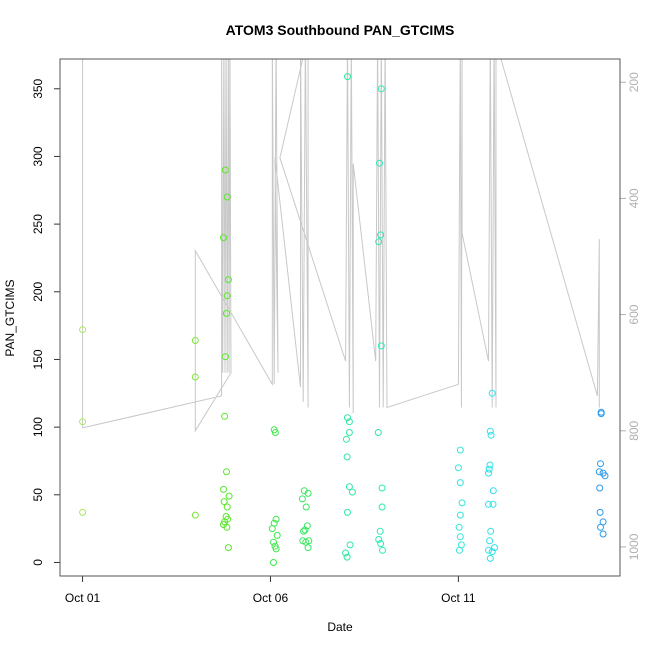  What do you see at coordinates (340, 30) in the screenshot?
I see `chart-title: ATOM3 Southbound PAN_GTCIMS` at bounding box center [340, 30].